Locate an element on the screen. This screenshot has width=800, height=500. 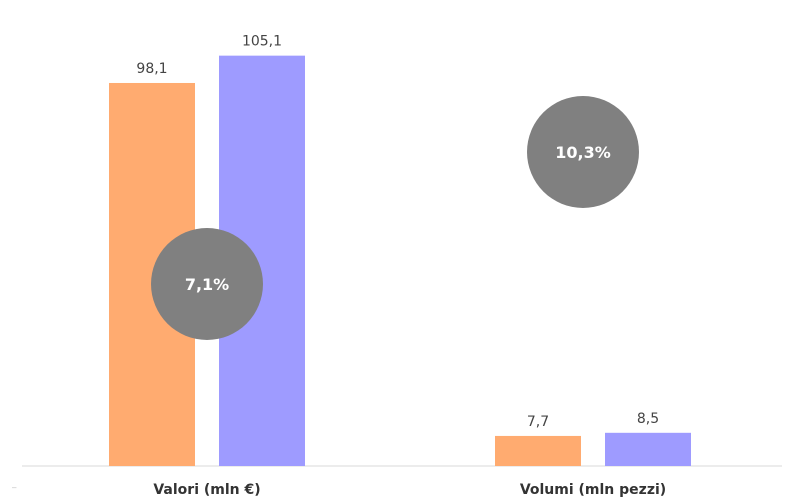
growth-bubble-valori is located at coordinates (207, 284).